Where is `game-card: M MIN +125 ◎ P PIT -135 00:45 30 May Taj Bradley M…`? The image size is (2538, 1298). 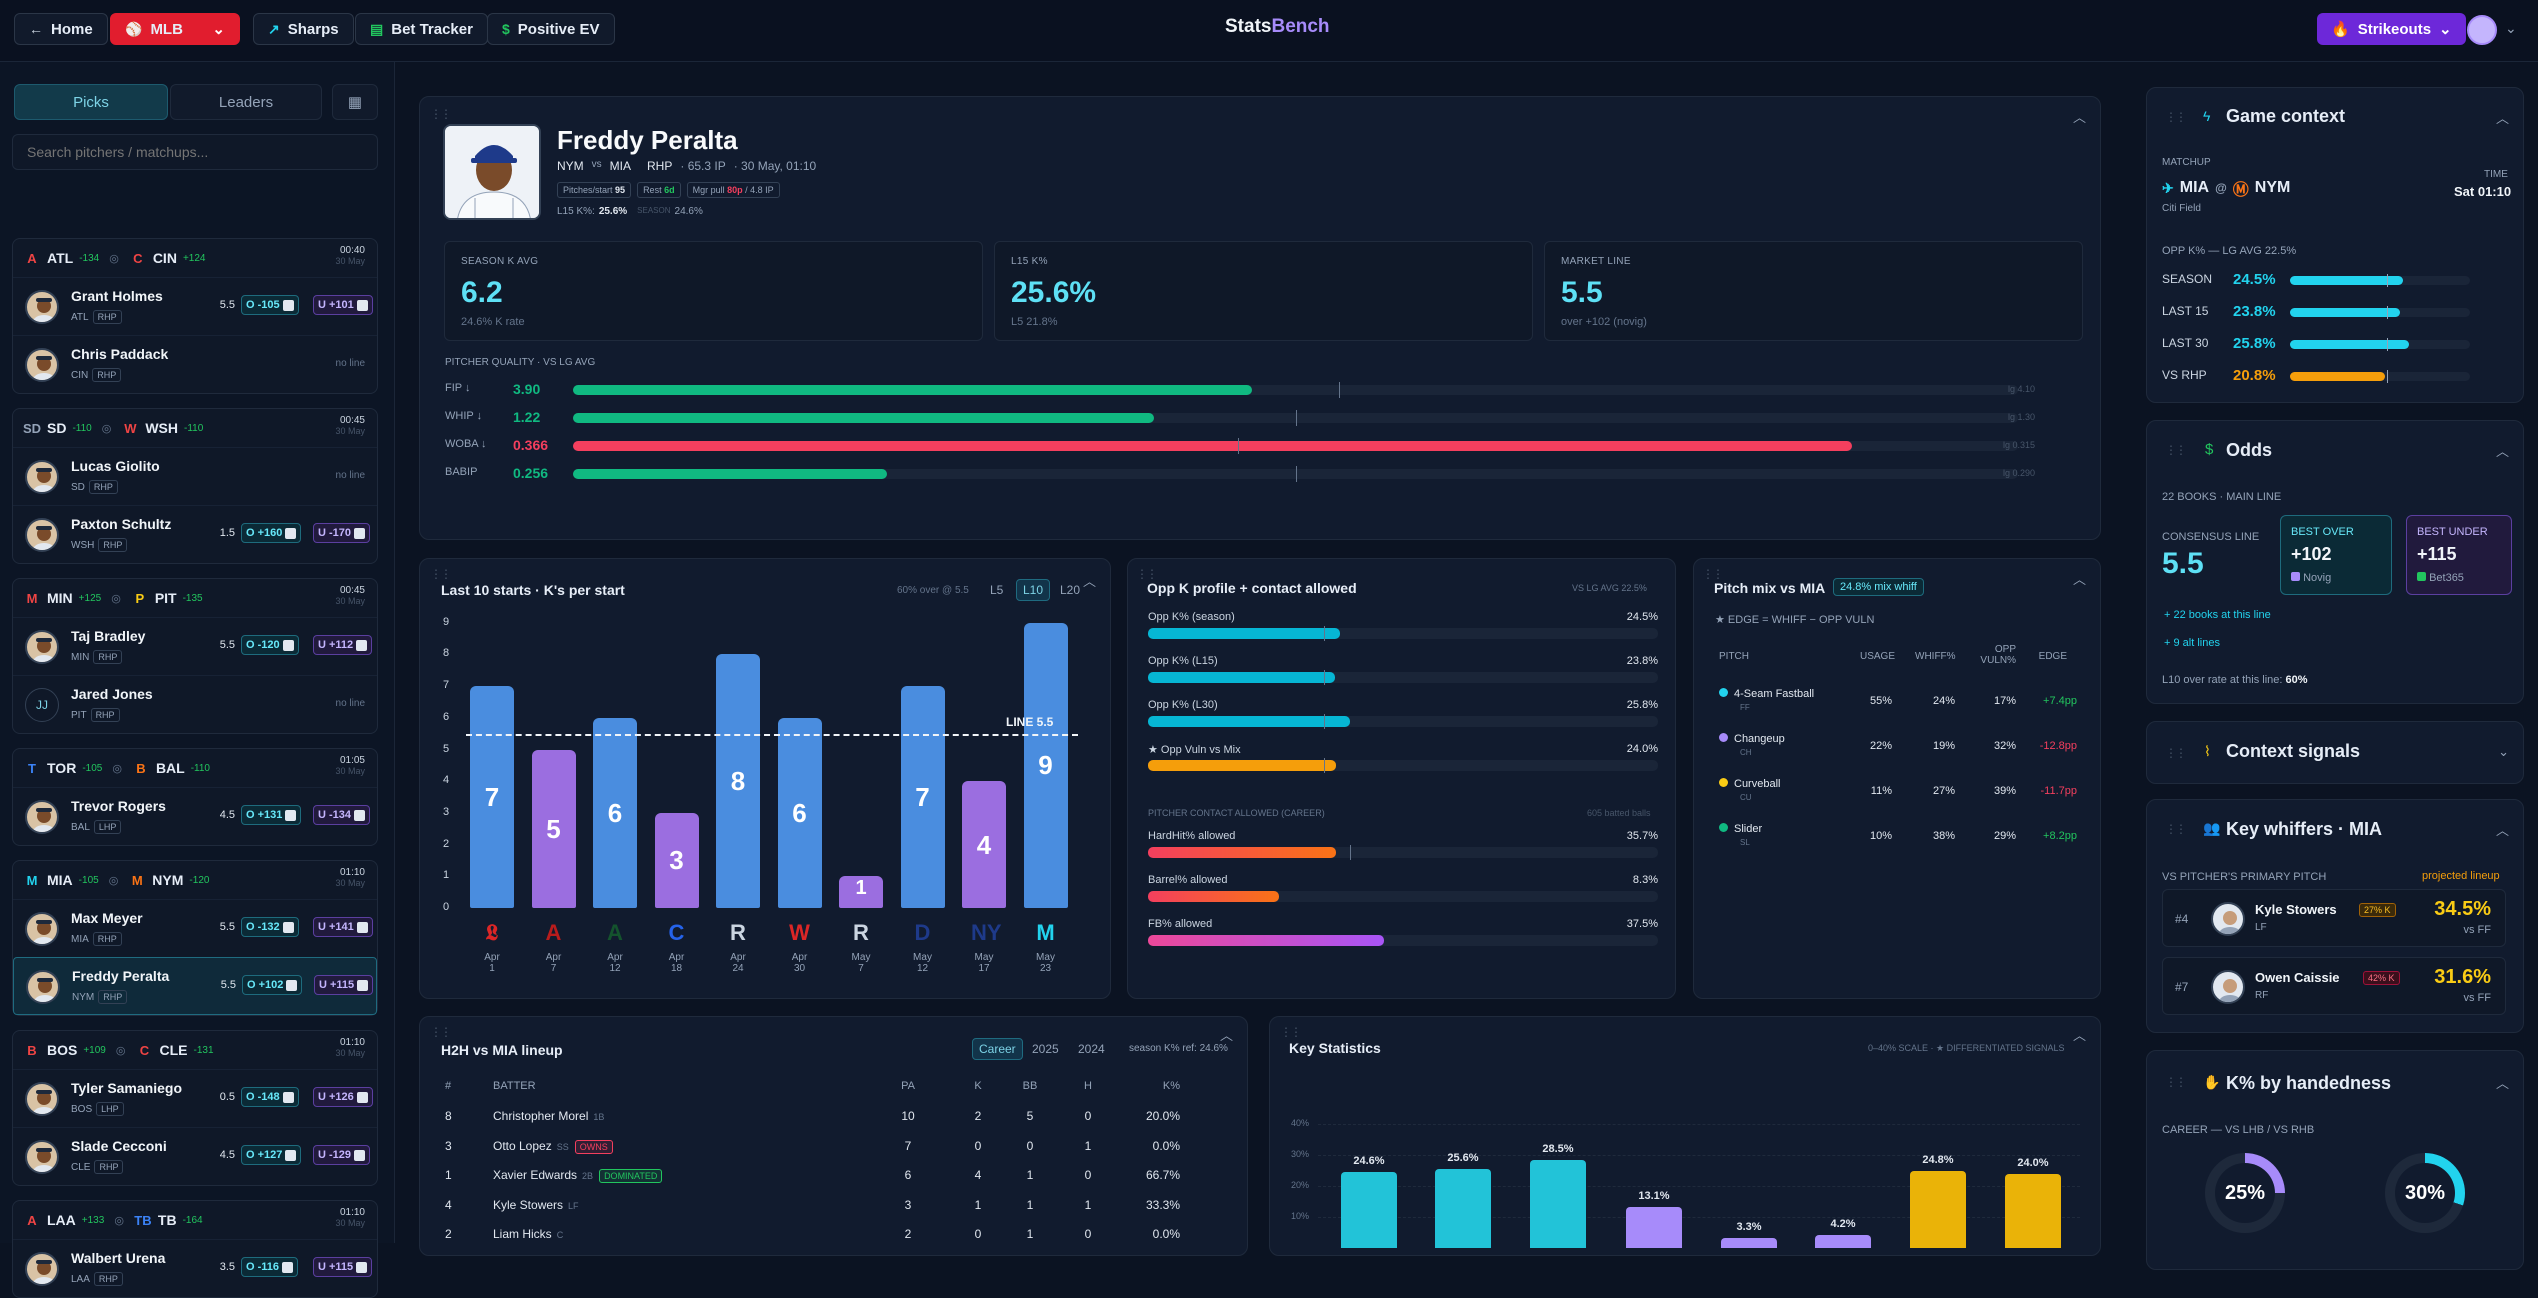
game-card: M MIN +125 ◎ P PIT -135 00:45 30 May Taj Bradley M… is located at coordinates (195, 656).